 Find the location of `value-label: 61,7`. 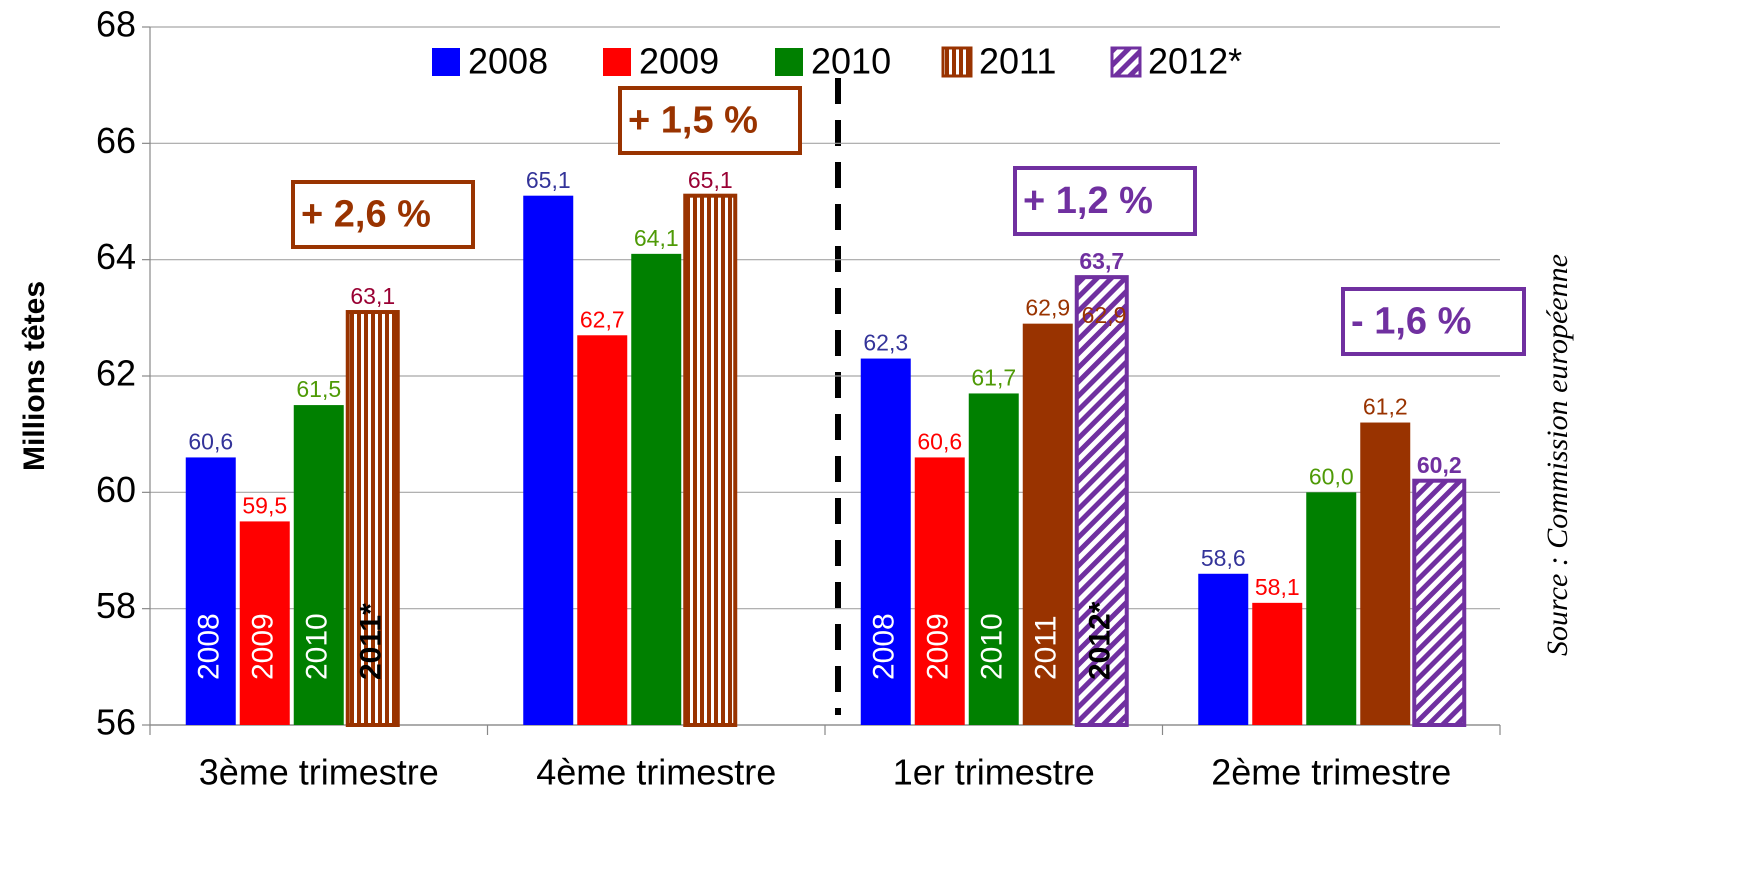

value-label: 61,7 is located at coordinates (993, 378).